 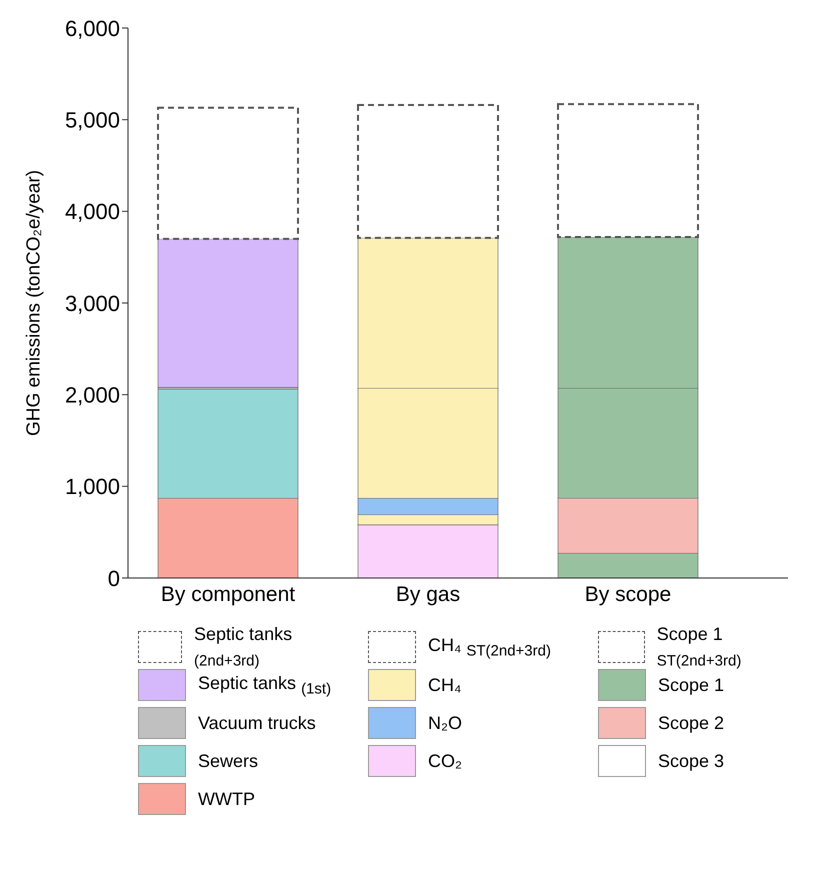 What do you see at coordinates (92, 211) in the screenshot?
I see `y-tick-label: 4,000` at bounding box center [92, 211].